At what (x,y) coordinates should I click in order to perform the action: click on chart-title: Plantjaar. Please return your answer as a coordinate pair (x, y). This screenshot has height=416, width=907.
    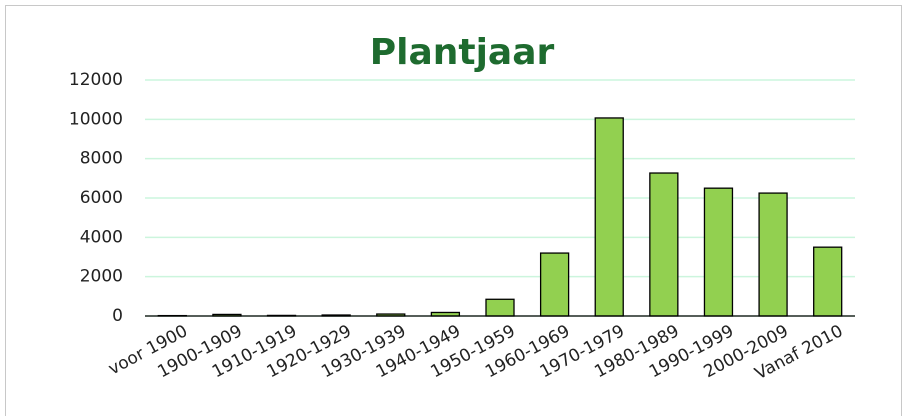
    Looking at the image, I should click on (462, 52).